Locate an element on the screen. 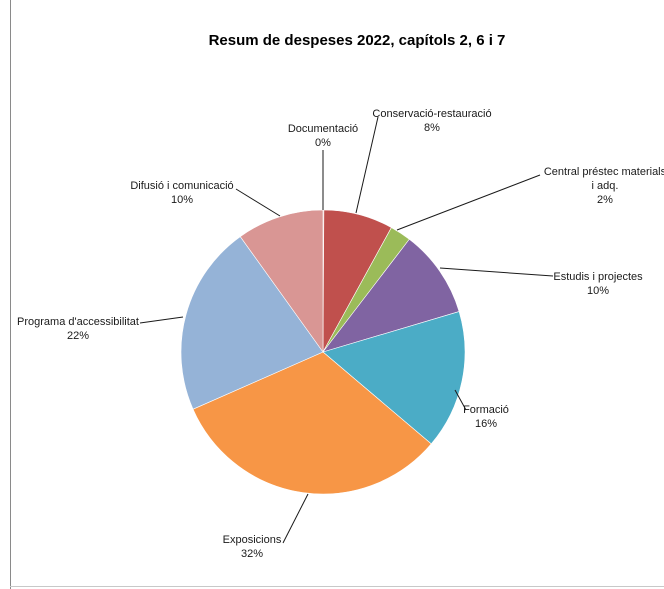 The image size is (664, 589). slice-percent-label-4: 16% is located at coordinates (486, 424).